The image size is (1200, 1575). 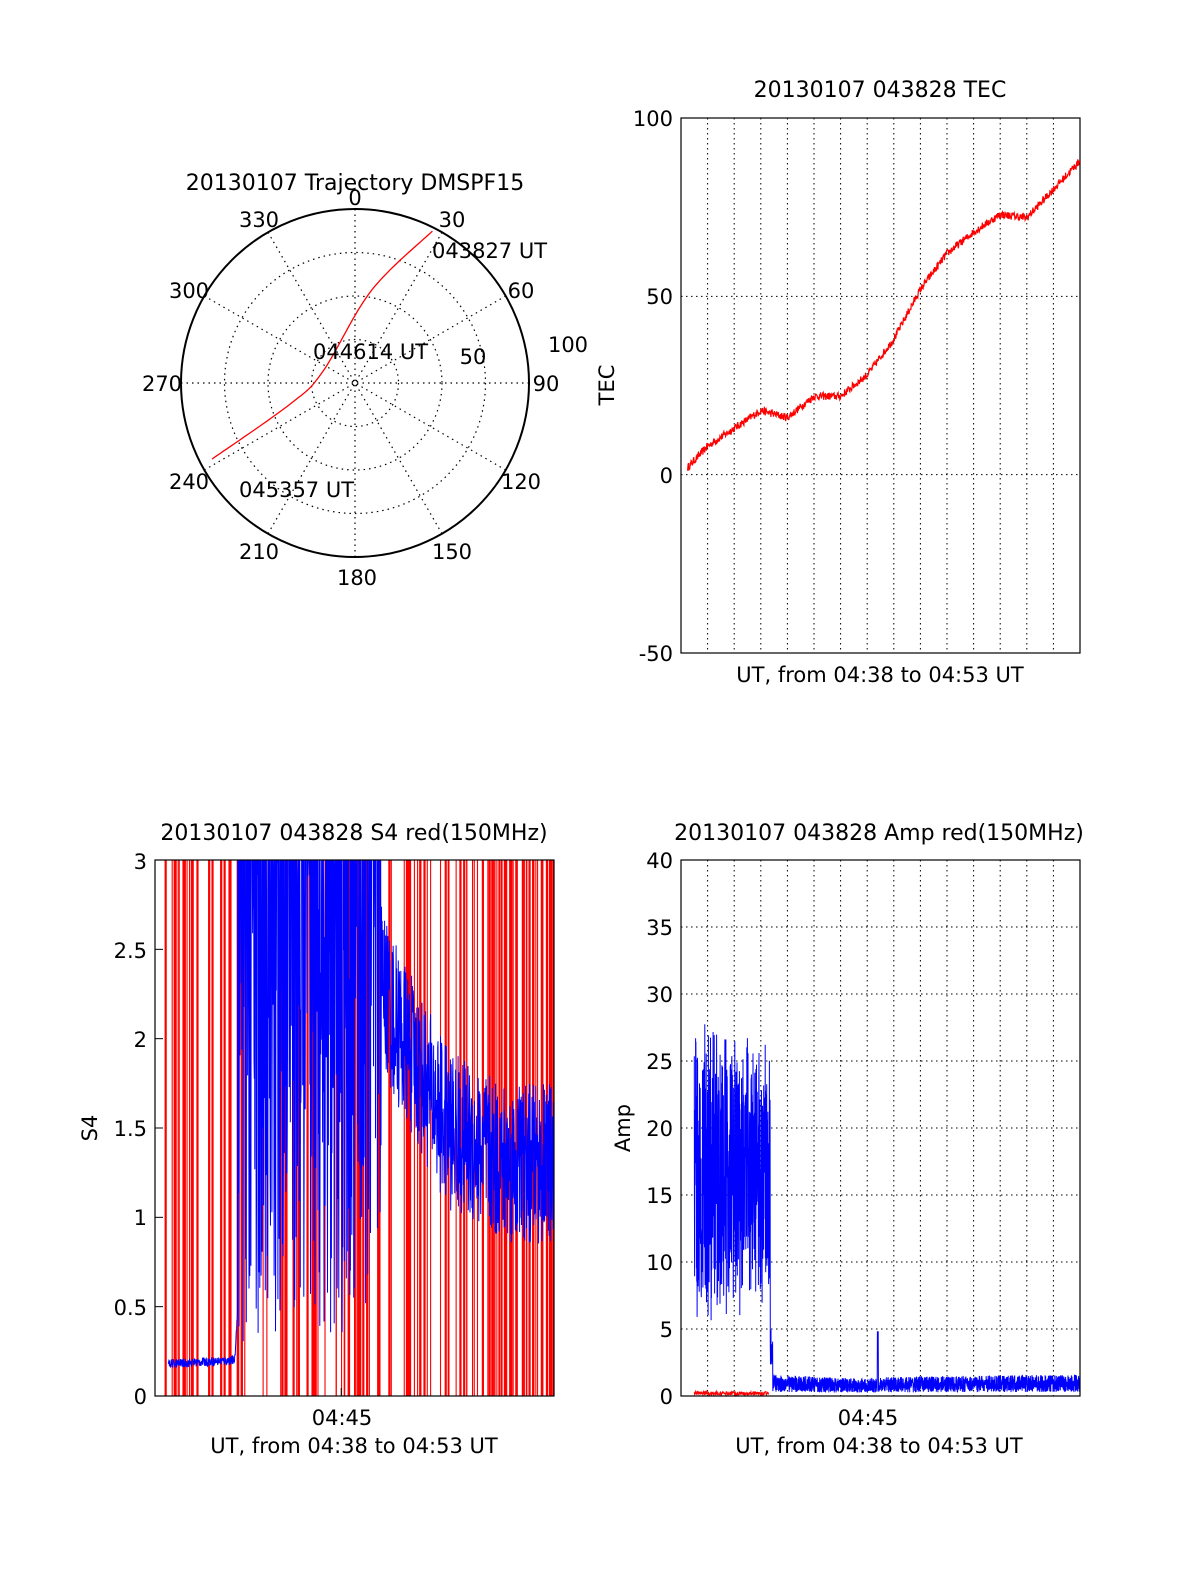 I want to click on amp-ytick-20: 20, so click(x=659, y=1129).